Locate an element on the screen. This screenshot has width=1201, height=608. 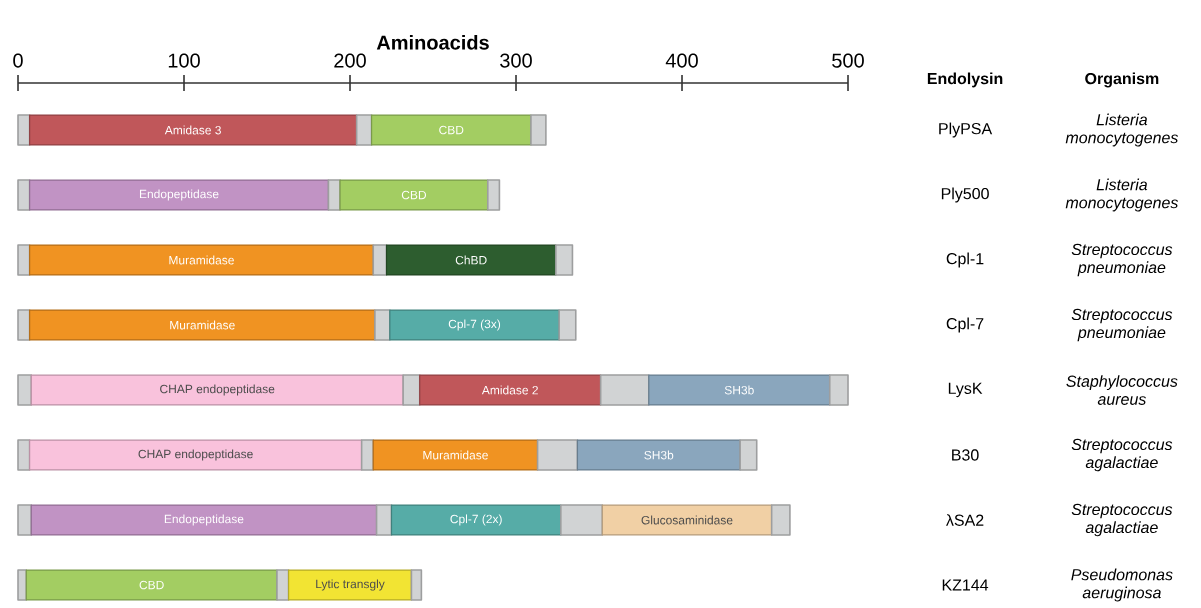
data-label: Glucosaminidase is located at coordinates (687, 520).